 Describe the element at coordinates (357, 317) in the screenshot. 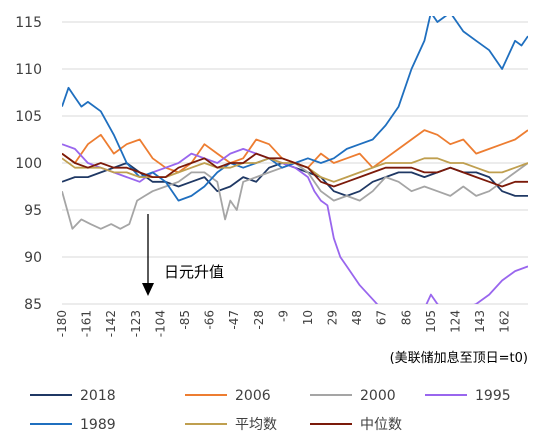

I see `x-tick-label: 48` at that location.